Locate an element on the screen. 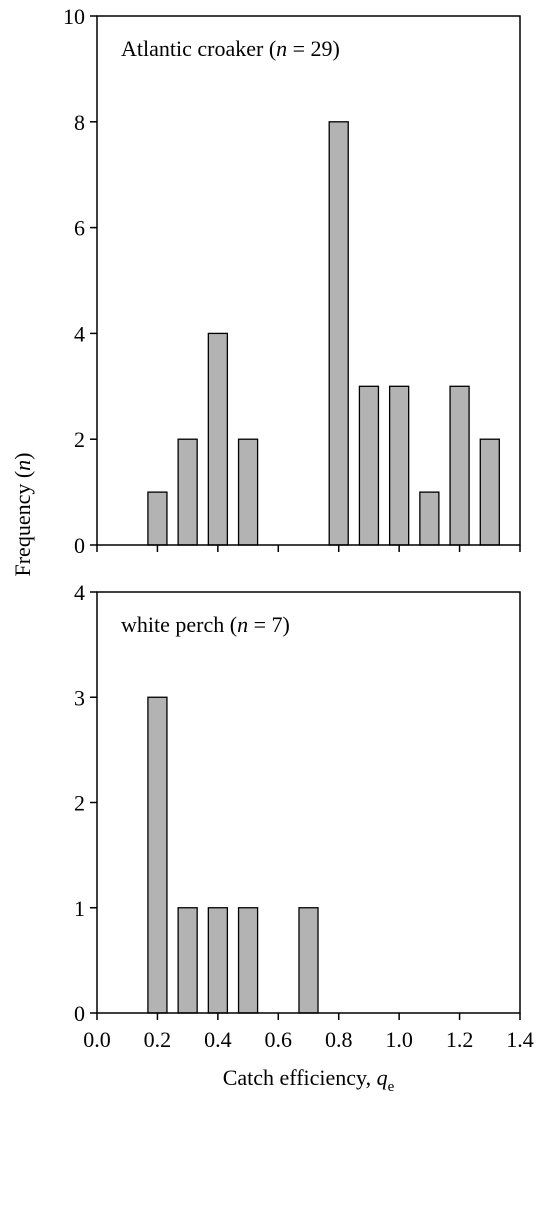 The width and height of the screenshot is (547, 1219). annotation: Atlantic croaker (n = 29) is located at coordinates (230, 48).